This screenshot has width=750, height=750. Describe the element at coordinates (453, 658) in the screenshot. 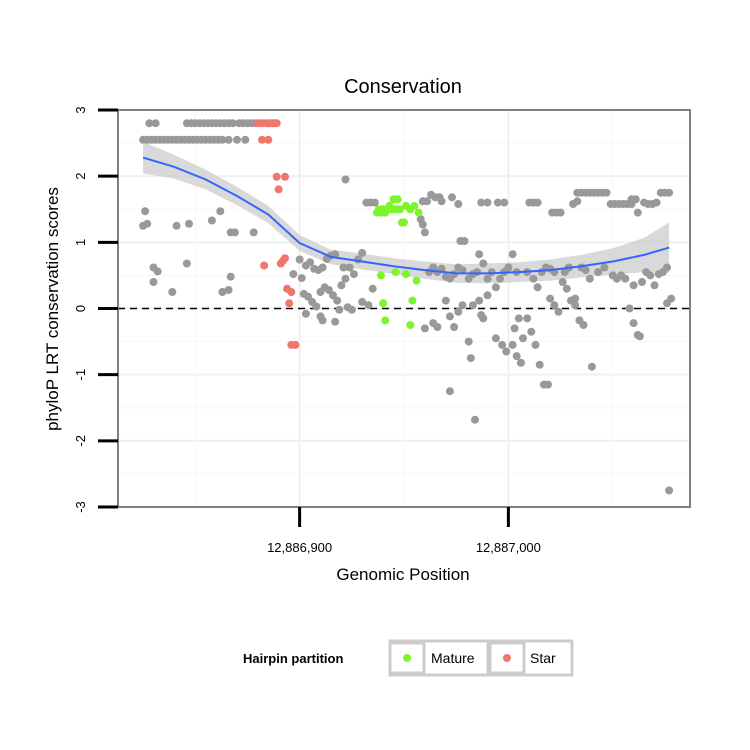

I see `legend-label-mature: Mature` at that location.